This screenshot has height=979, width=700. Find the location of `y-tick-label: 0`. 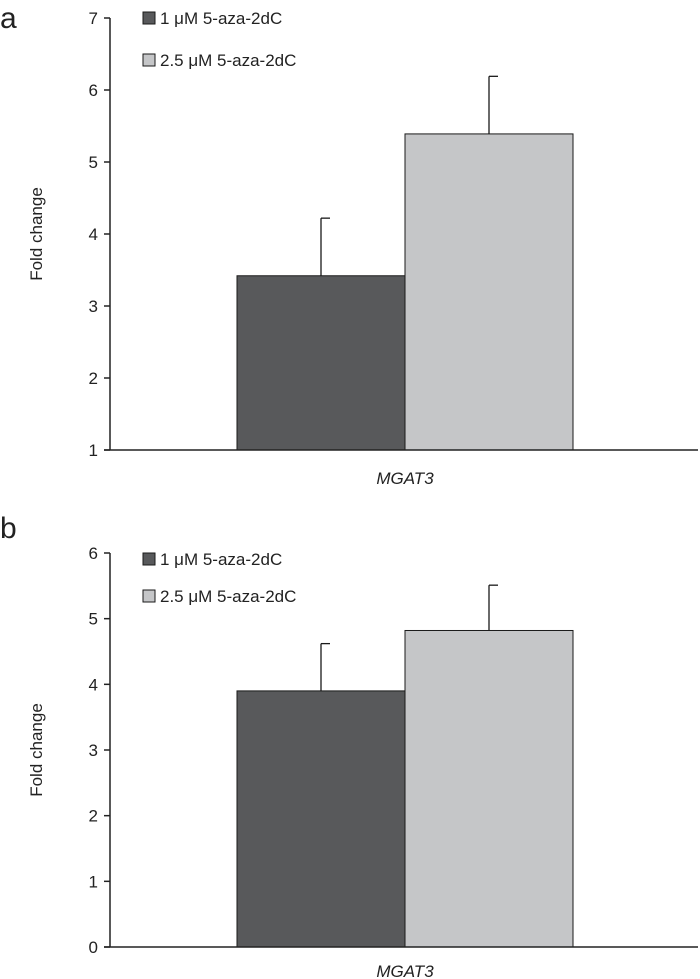

y-tick-label: 0 is located at coordinates (93, 947).